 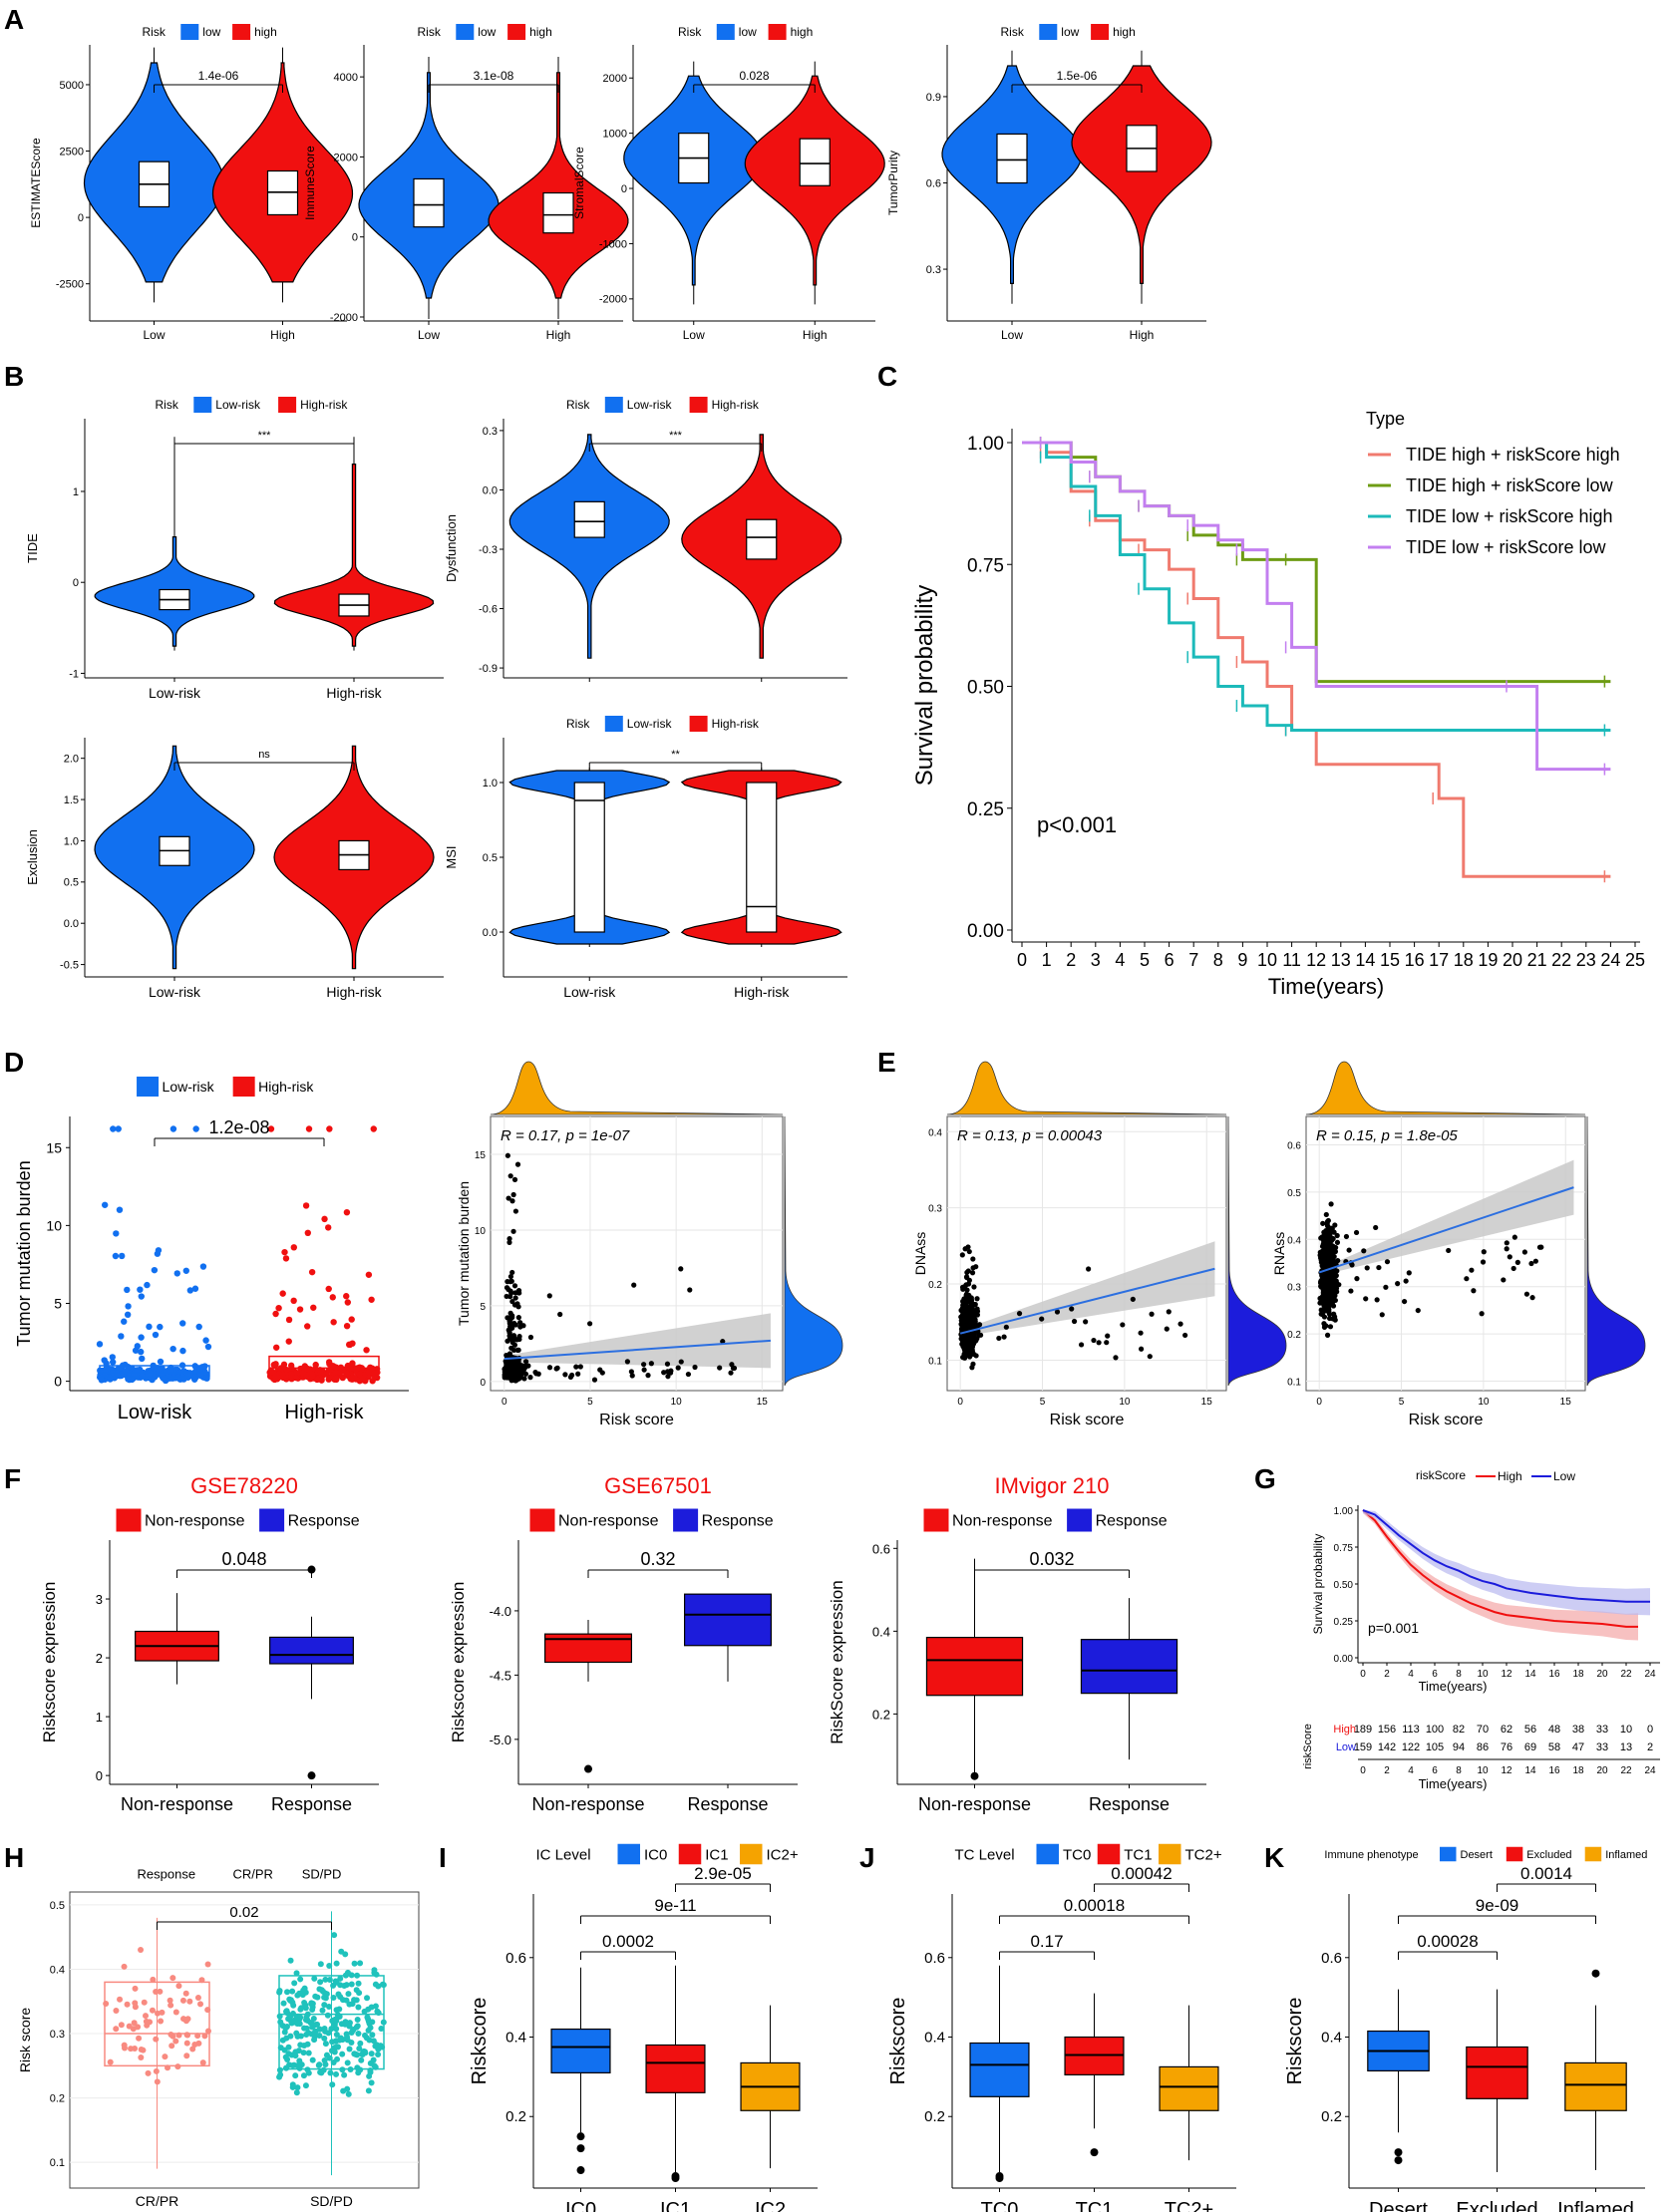 I want to click on legend-title: Risk, so click(x=167, y=405).